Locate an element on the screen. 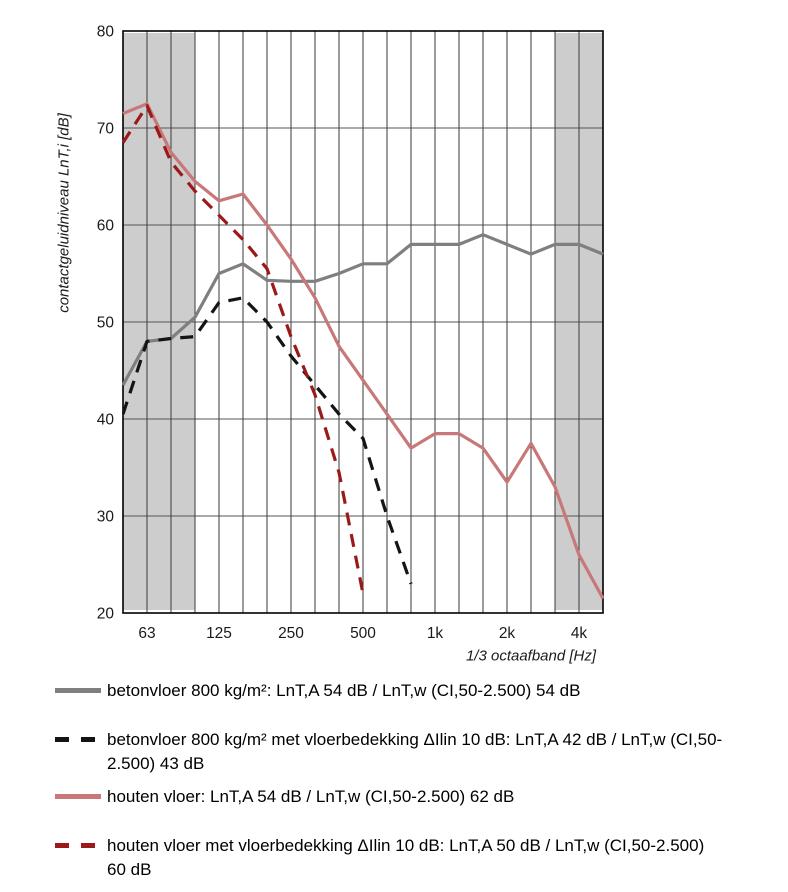 This screenshot has height=892, width=788. series-line-betonvloer is located at coordinates (363, 309).